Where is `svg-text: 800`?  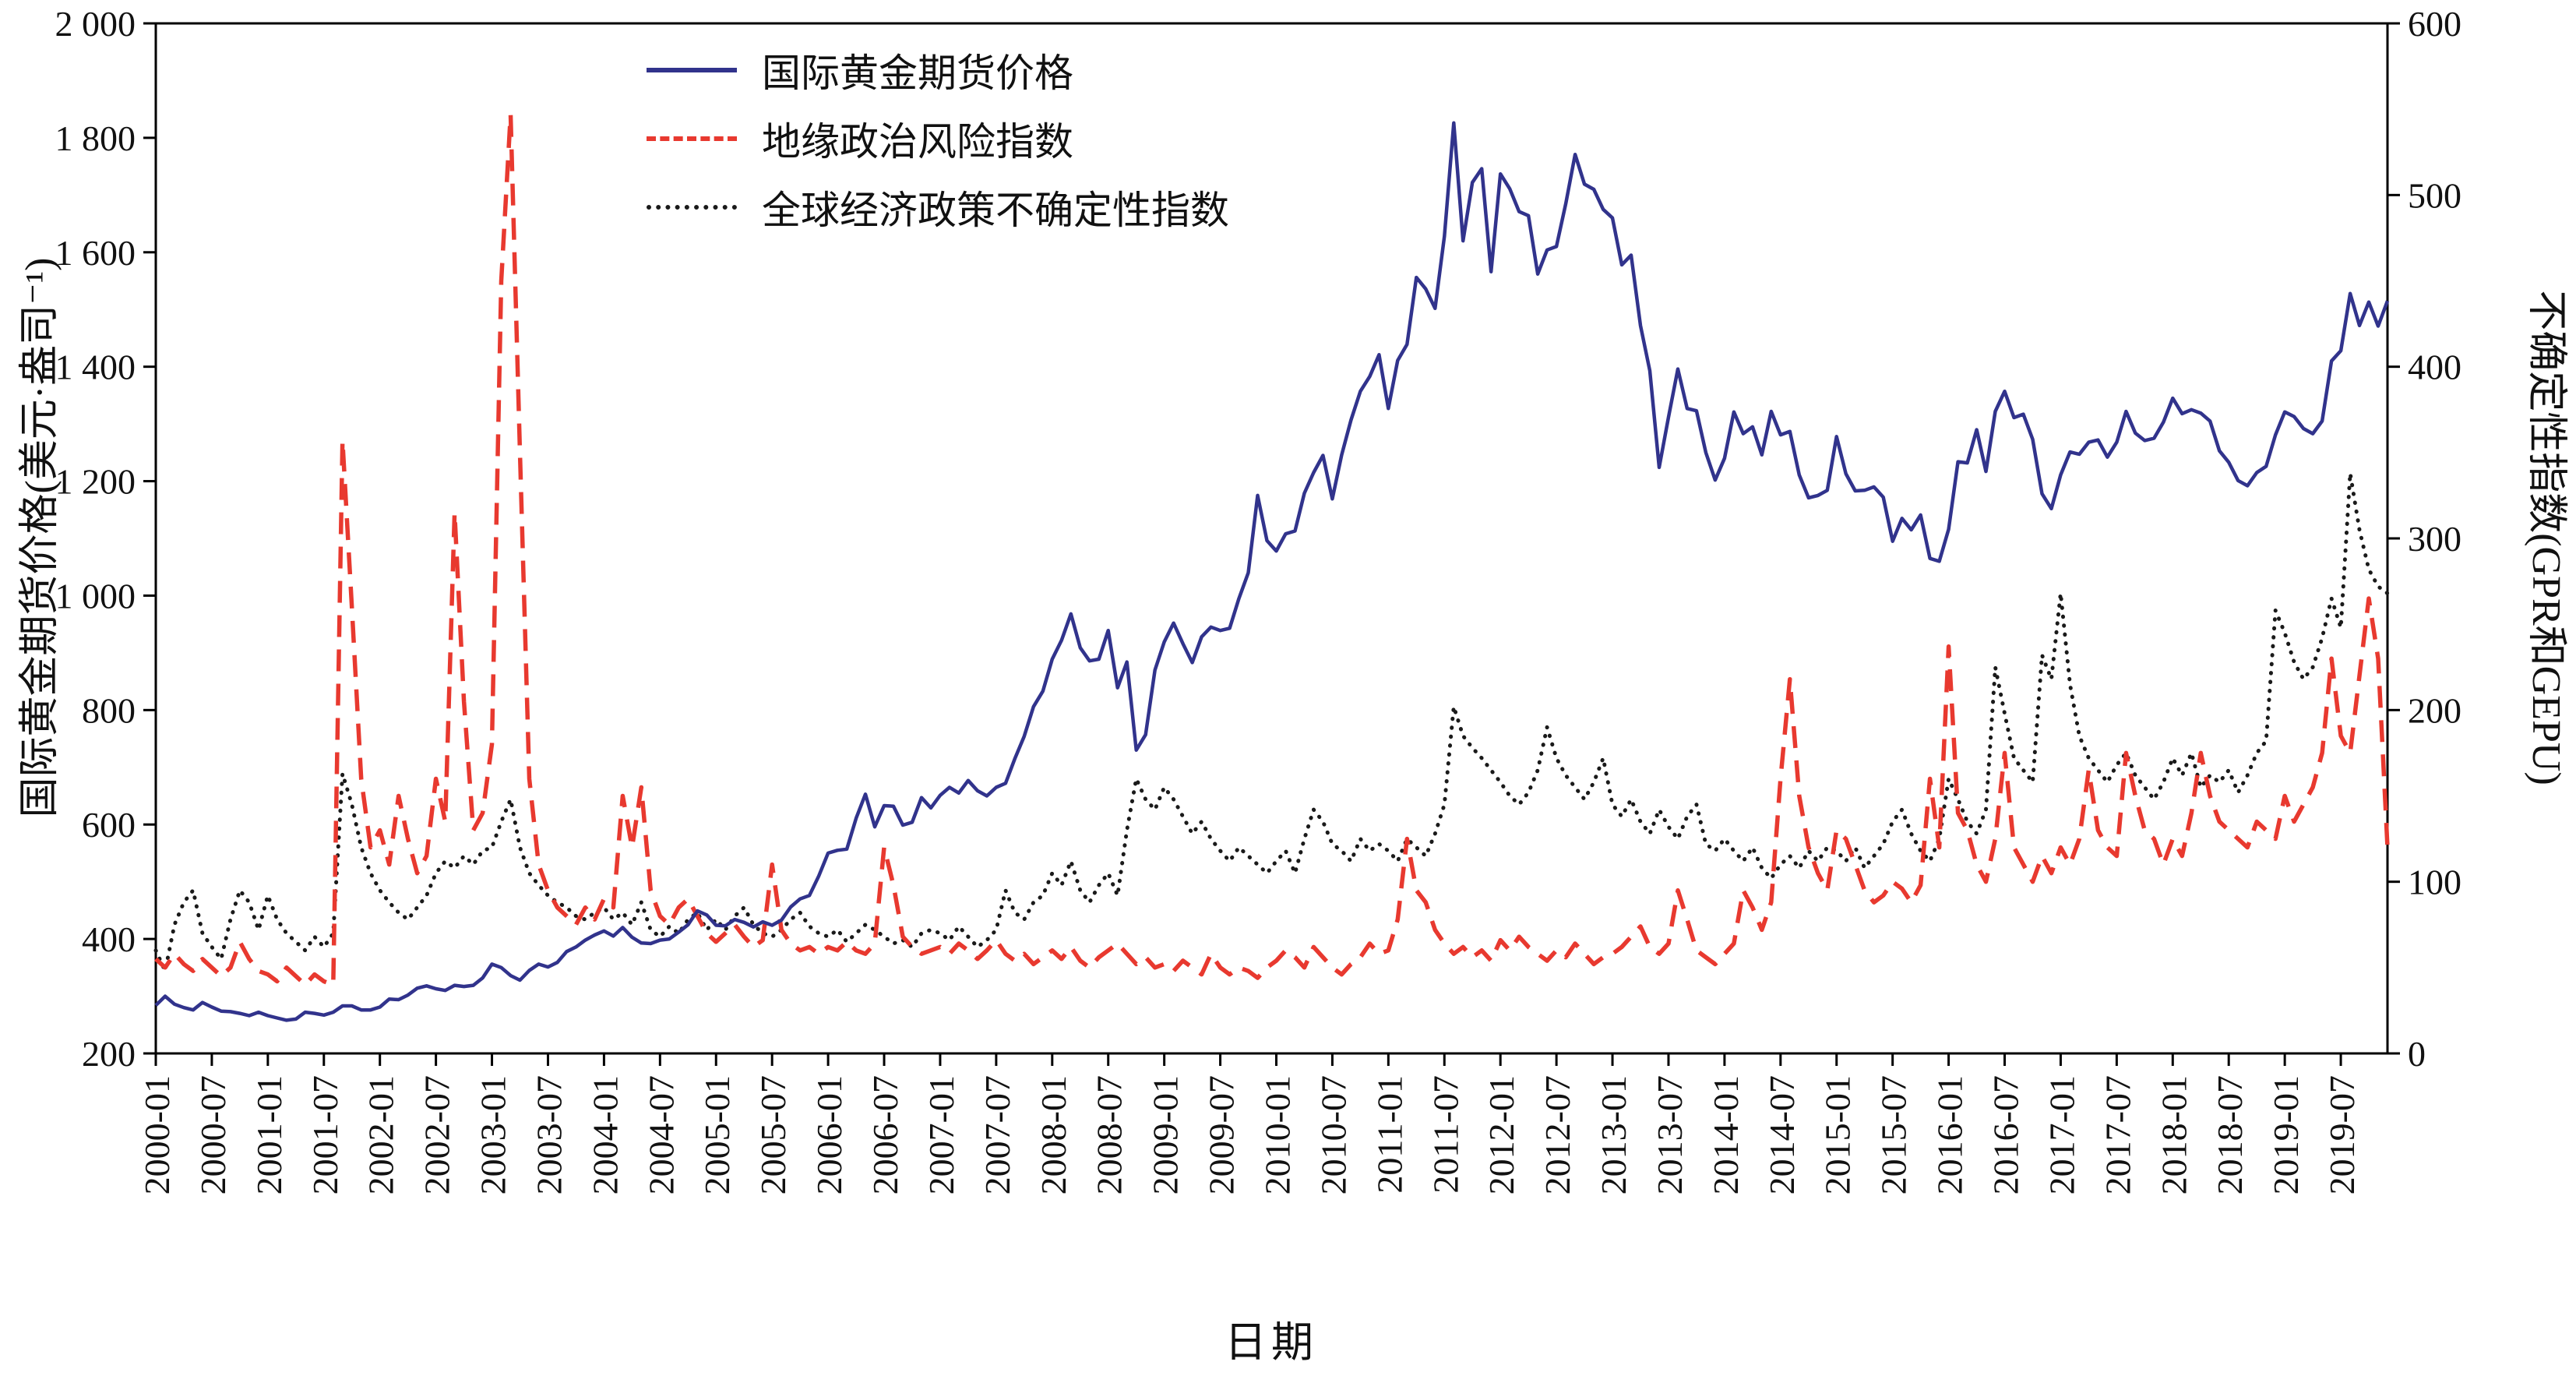 svg-text: 800 is located at coordinates (109, 710).